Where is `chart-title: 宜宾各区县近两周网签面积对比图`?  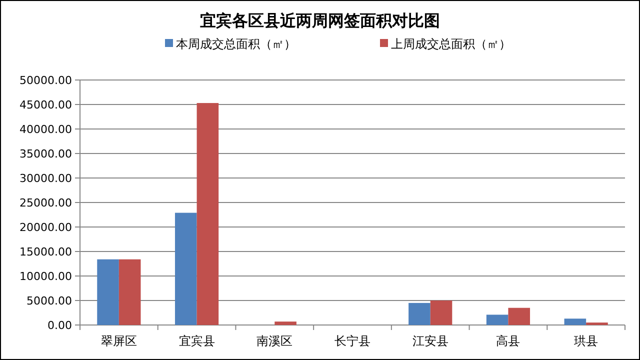 chart-title: 宜宾各区县近两周网签面积对比图 is located at coordinates (320, 20).